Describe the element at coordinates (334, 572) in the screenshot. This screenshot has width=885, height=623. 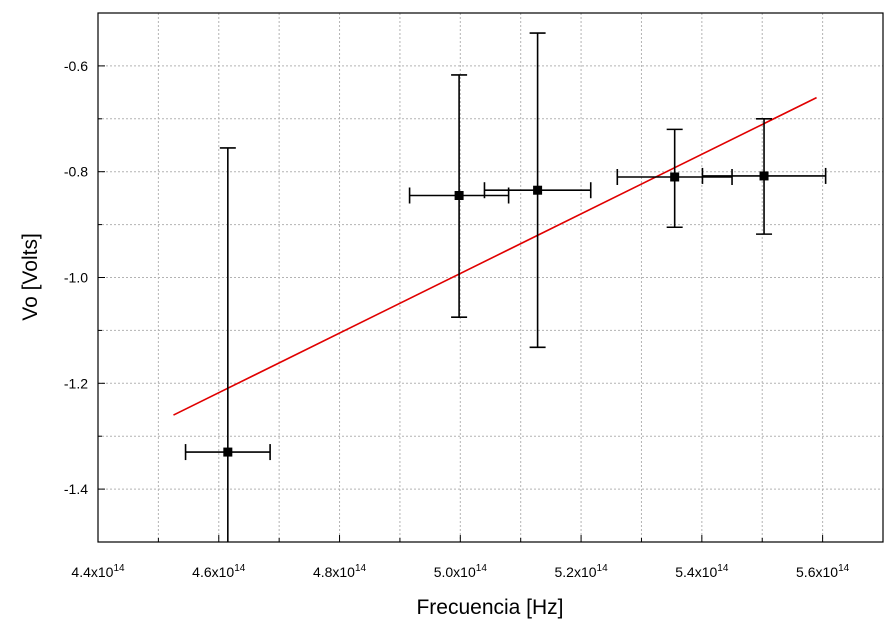
I see `x-tick-mantissa: 4.8x10` at that location.